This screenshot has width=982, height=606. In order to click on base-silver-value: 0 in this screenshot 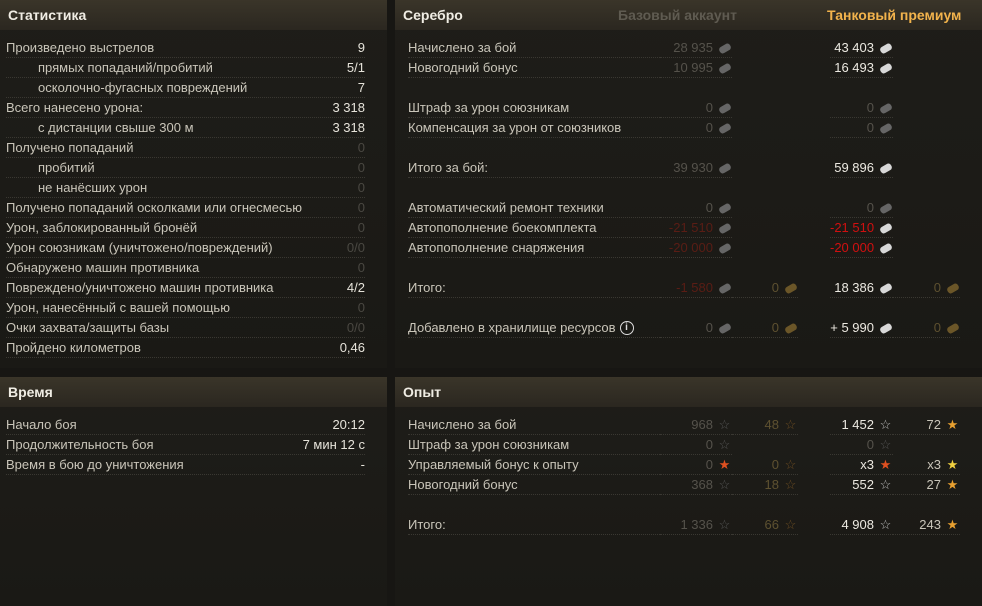, I will do `click(709, 327)`.